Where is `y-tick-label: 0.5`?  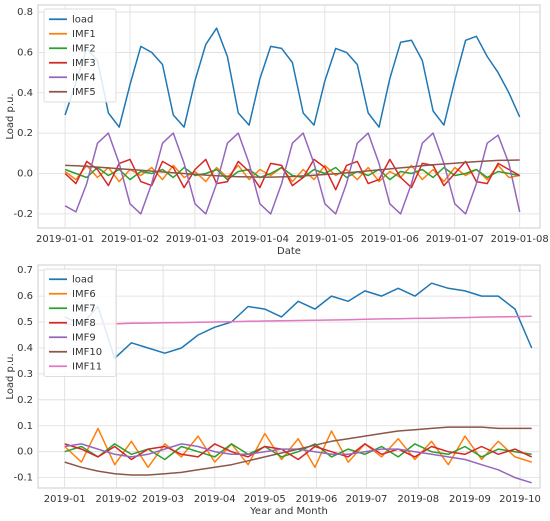
y-tick-label: 0.5 is located at coordinates (25, 322).